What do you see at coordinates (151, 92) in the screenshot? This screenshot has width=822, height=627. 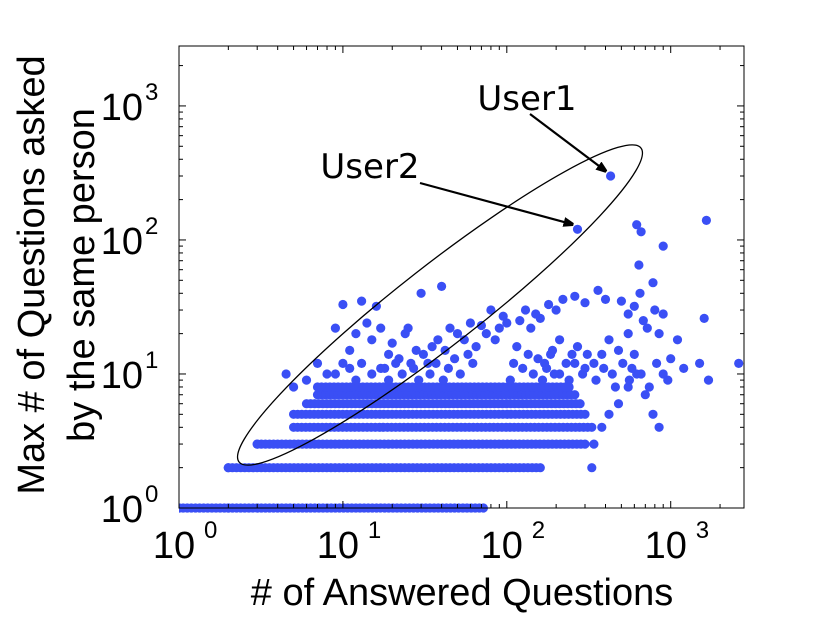 I see `y-tick-label-exponent: 3` at bounding box center [151, 92].